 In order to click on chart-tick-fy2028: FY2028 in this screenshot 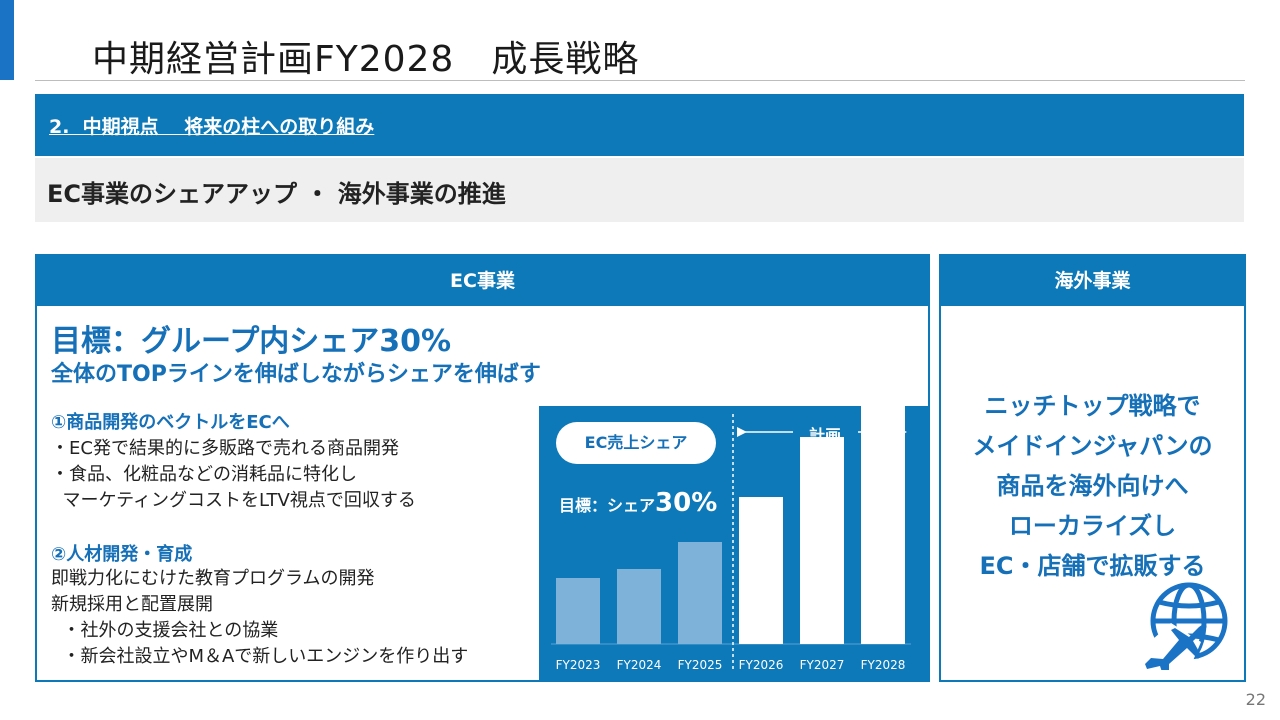, I will do `click(883, 665)`.